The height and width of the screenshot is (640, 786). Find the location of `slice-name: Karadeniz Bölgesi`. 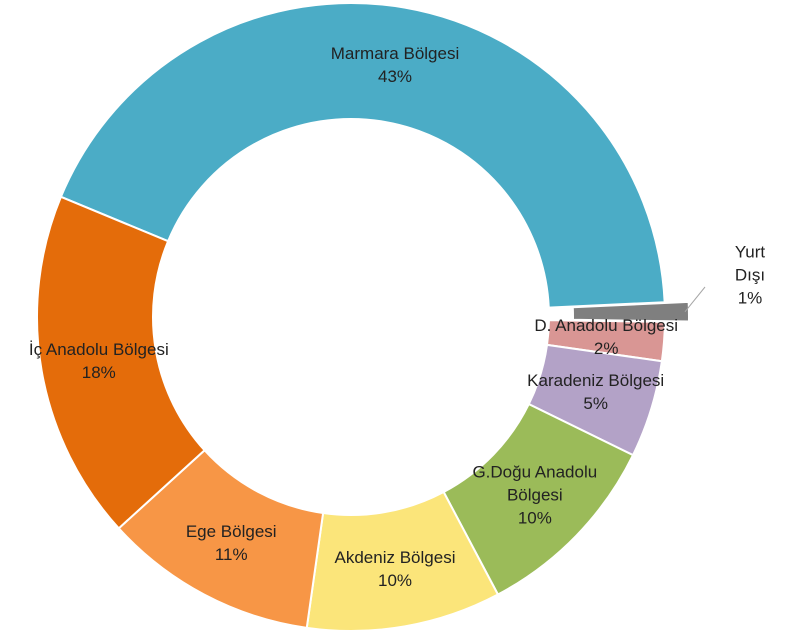

slice-name: Karadeniz Bölgesi is located at coordinates (596, 381).